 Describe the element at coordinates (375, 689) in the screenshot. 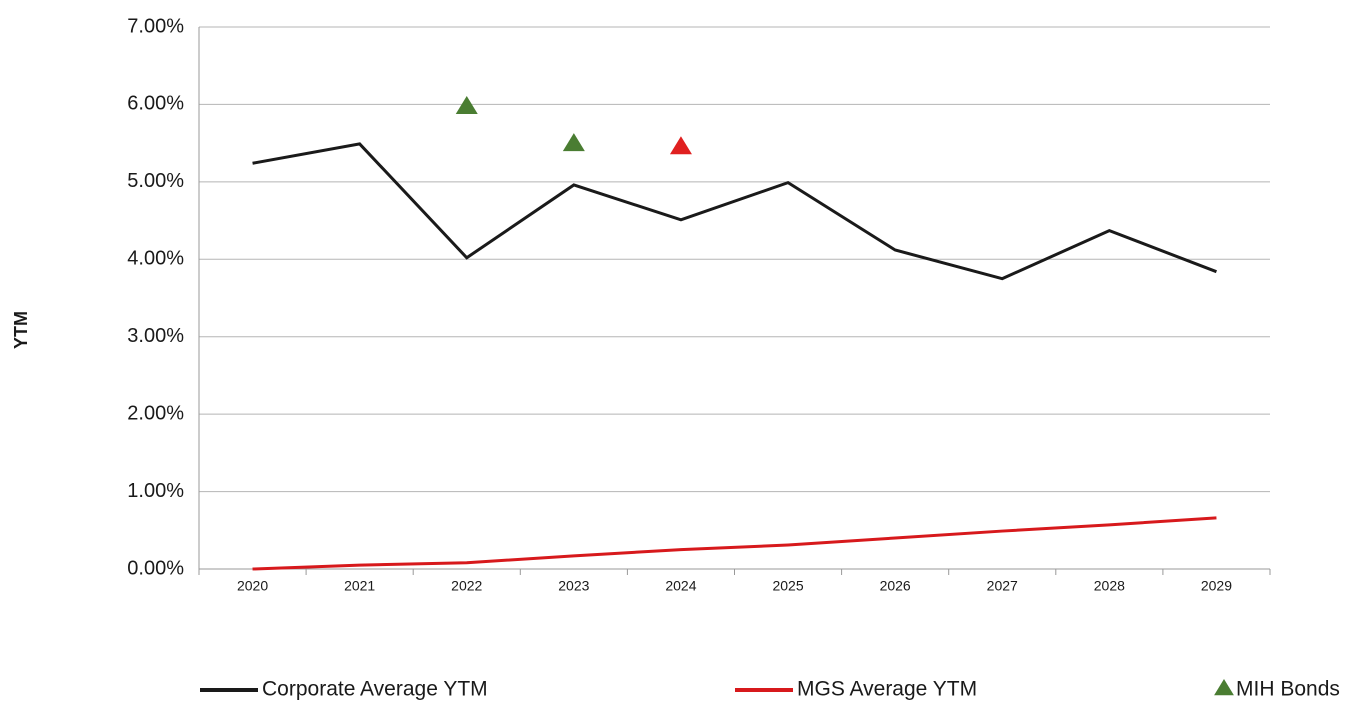

I see `legend-label: Corporate Average YTM` at that location.